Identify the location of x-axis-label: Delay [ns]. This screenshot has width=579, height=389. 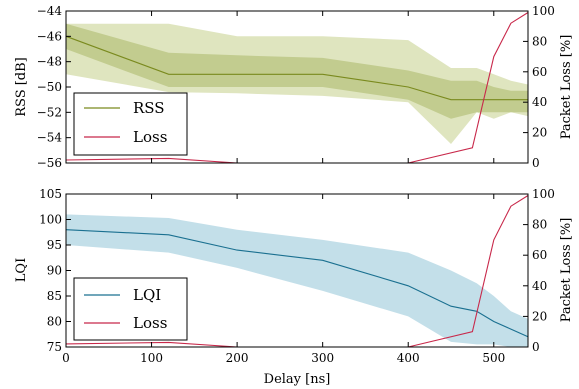
(297, 379).